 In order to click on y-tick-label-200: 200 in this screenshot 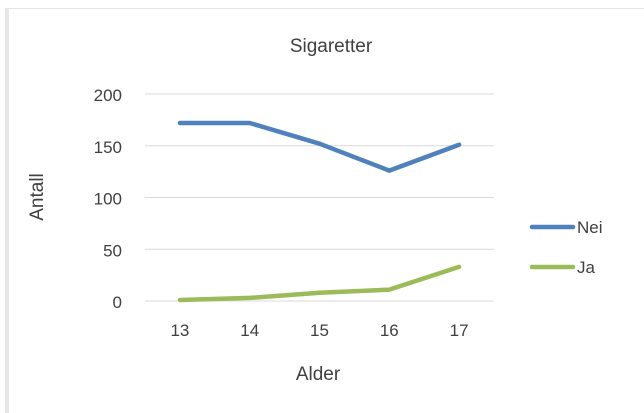, I will do `click(108, 95)`.